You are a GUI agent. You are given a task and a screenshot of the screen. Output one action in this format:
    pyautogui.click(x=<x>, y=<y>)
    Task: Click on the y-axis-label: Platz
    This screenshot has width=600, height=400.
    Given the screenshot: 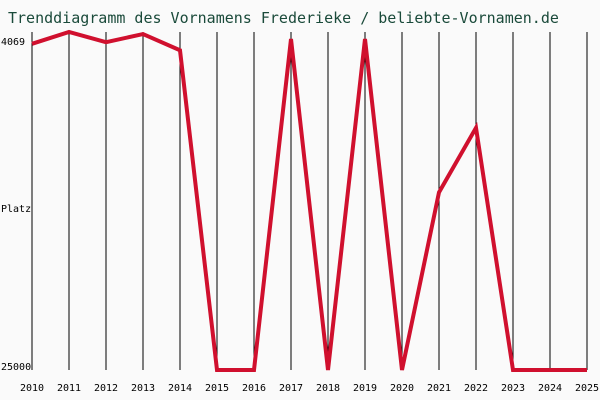 What is the action you would take?
    pyautogui.click(x=16, y=209)
    